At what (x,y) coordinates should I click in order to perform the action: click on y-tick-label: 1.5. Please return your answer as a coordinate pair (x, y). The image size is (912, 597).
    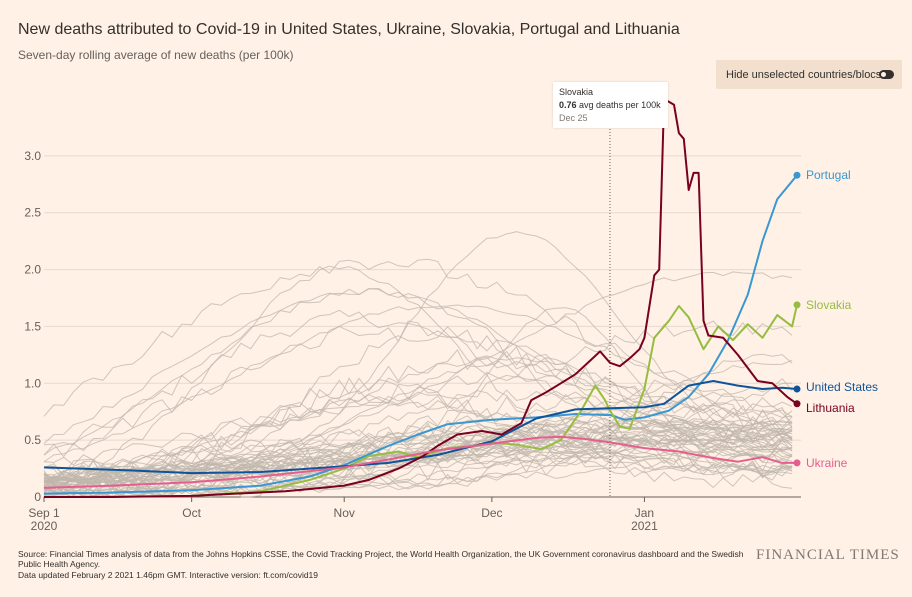
    Looking at the image, I should click on (32, 326).